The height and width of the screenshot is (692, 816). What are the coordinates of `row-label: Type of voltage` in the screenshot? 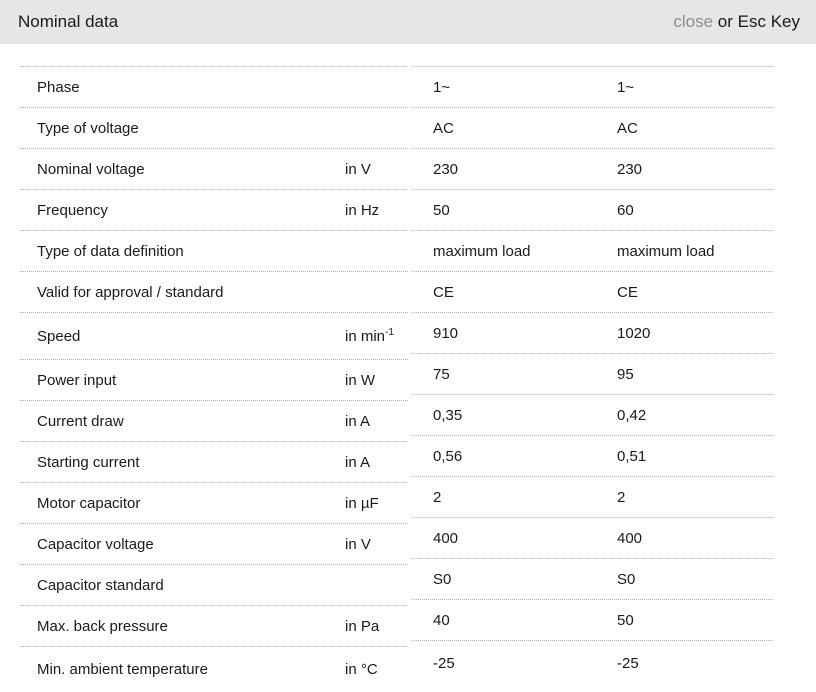 It's located at (88, 128).